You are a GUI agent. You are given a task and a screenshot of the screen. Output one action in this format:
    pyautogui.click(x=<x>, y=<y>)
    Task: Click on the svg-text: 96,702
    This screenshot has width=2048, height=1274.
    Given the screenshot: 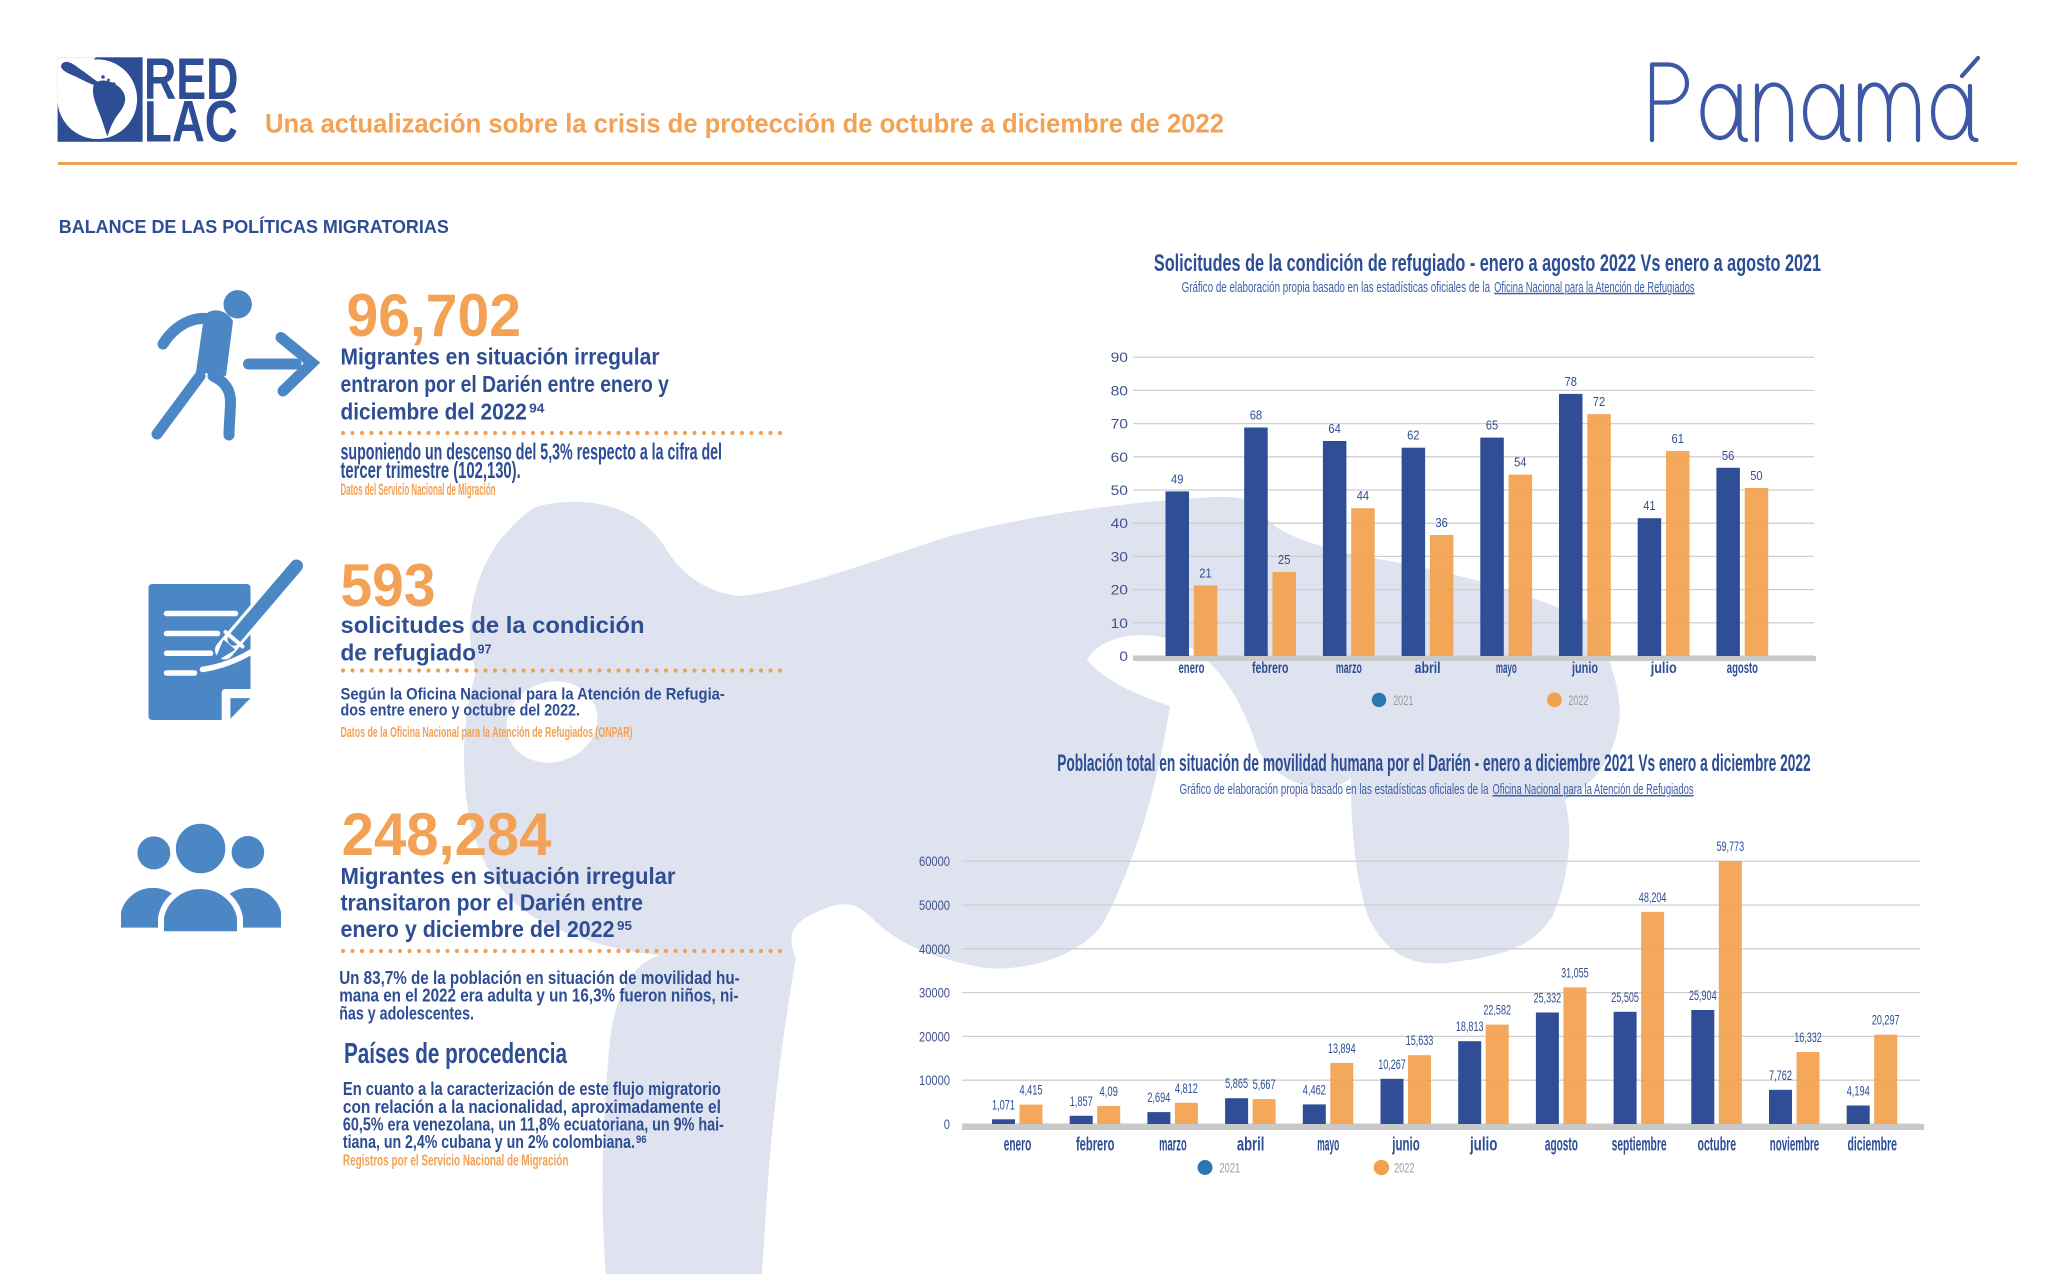 What is the action you would take?
    pyautogui.click(x=434, y=315)
    